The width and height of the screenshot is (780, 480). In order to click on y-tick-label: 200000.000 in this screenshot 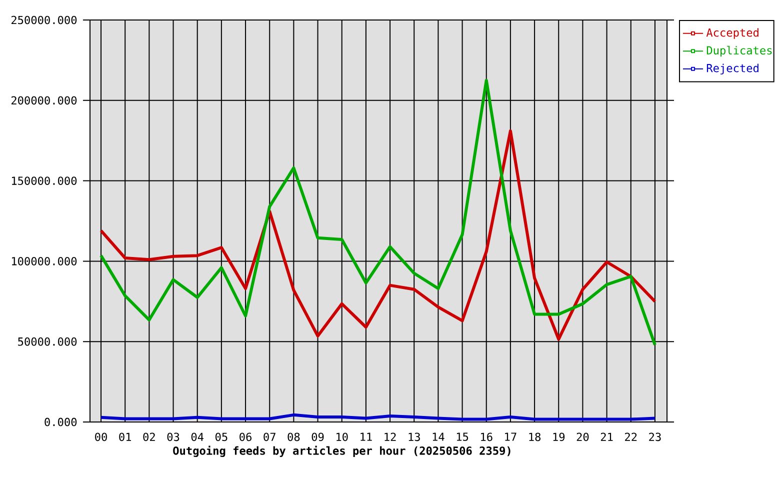, I will do `click(44, 100)`.